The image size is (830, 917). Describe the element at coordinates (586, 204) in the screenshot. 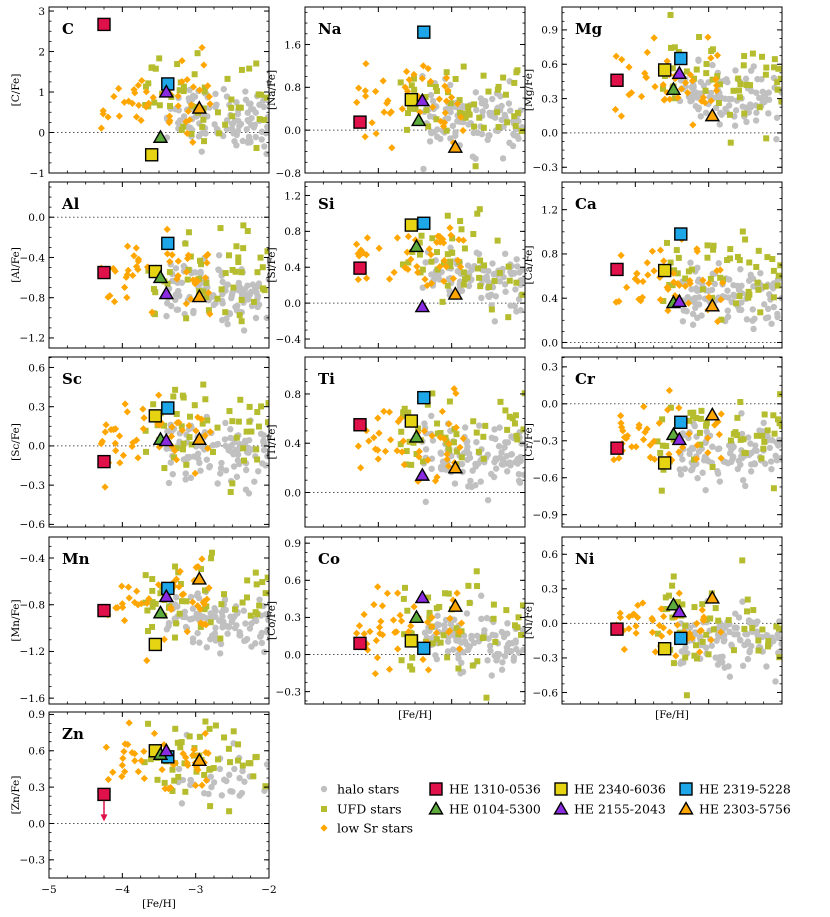

I see `element-label: Ca` at that location.